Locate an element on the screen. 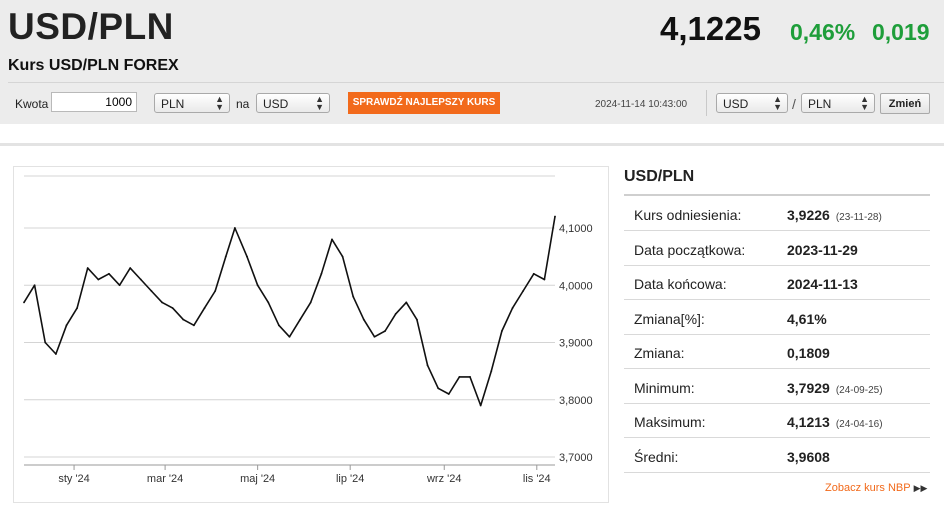 Image resolution: width=948 pixels, height=507 pixels. stats-row-value: 4,1213 (24-04-16) is located at coordinates (835, 422).